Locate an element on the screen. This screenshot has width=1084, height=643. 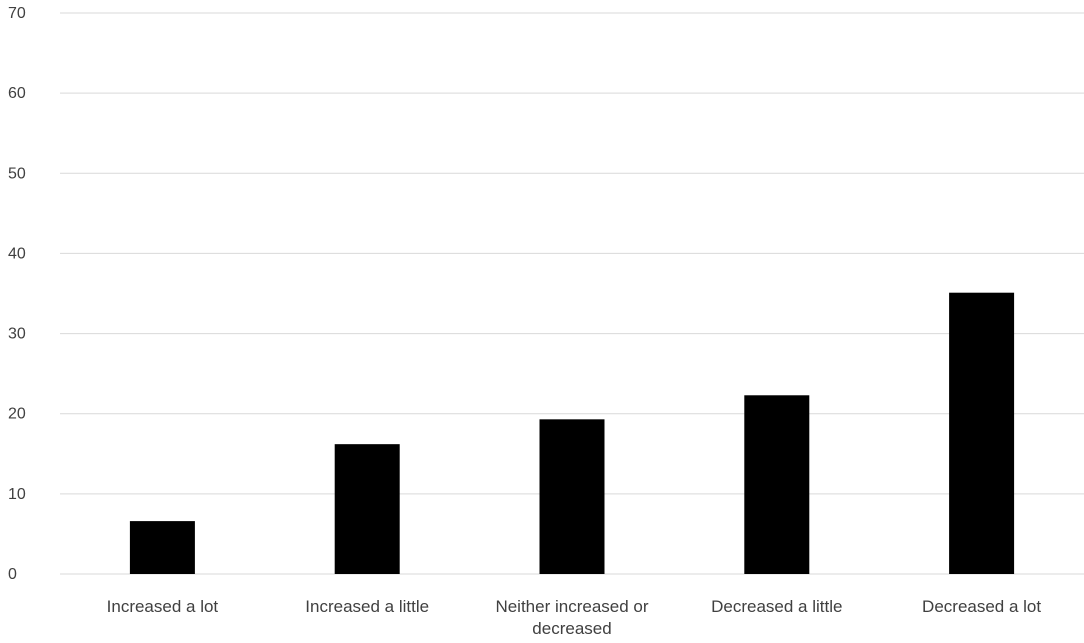
y-tick-label: 0 is located at coordinates (12, 574).